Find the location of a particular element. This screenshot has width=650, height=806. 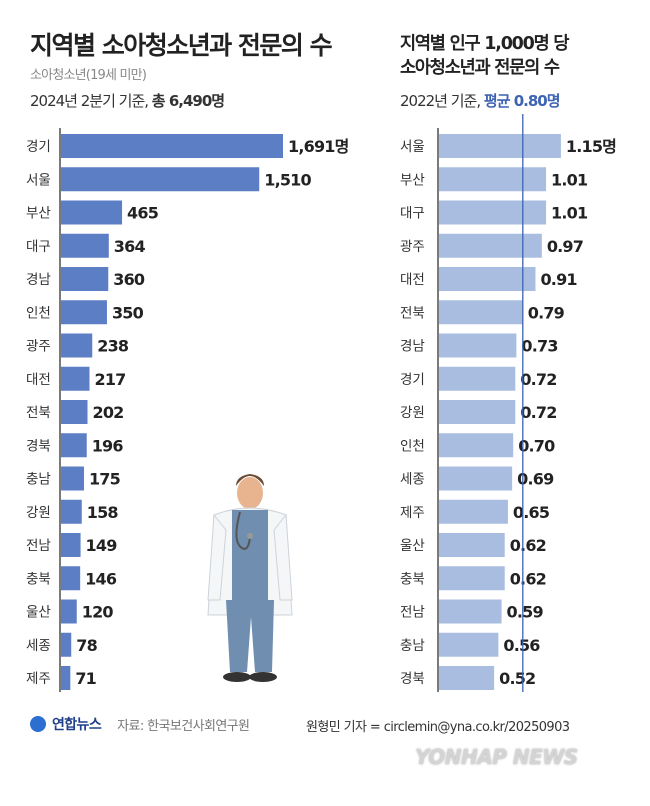

value-label: 0.79 is located at coordinates (546, 312).